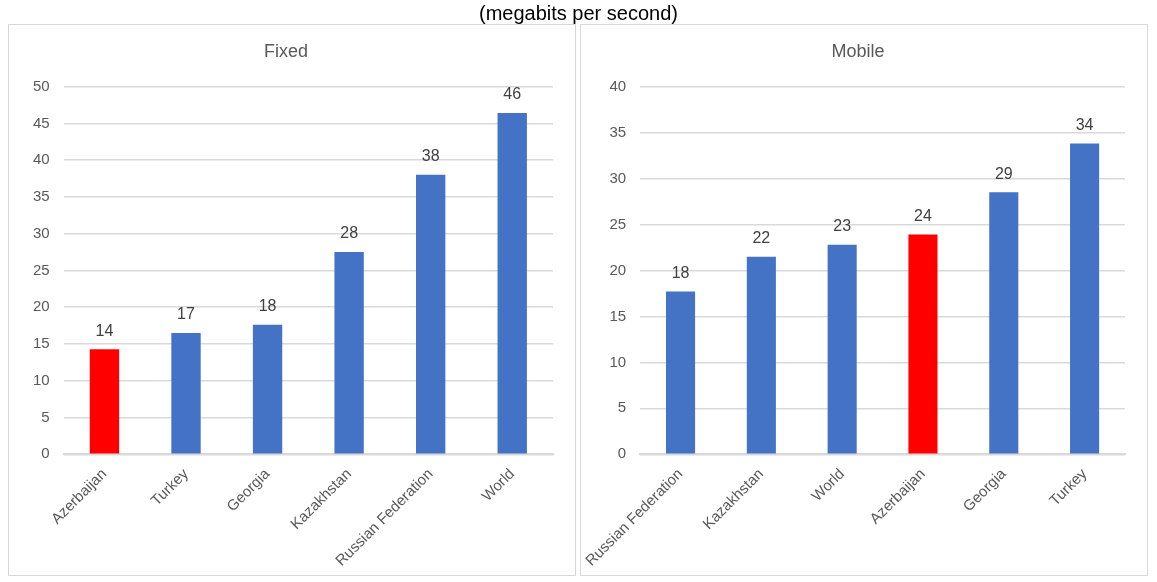  I want to click on data-label: 29, so click(1003, 173).